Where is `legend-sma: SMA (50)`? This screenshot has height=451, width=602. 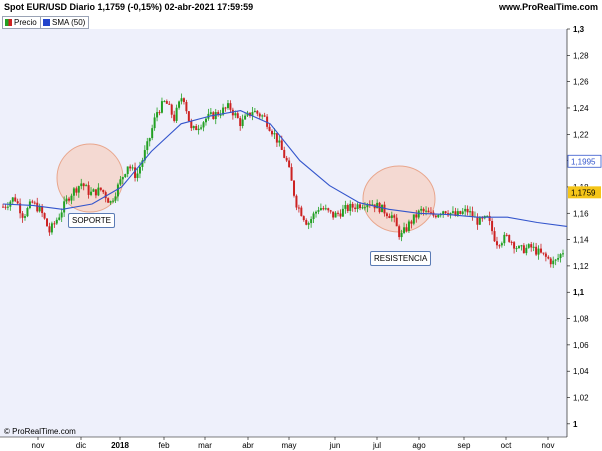
legend-sma: SMA (50) is located at coordinates (65, 22).